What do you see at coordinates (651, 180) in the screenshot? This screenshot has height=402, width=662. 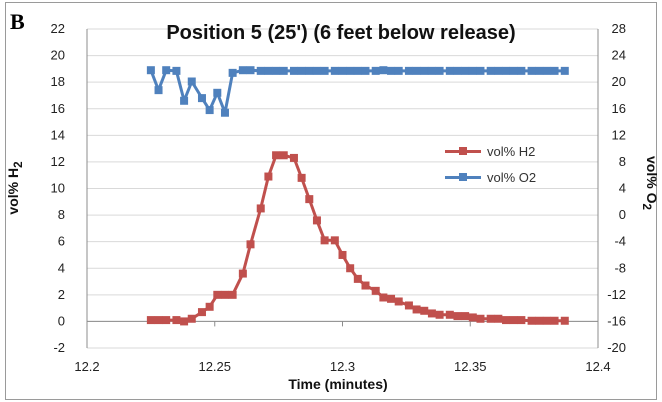 I see `y2-axis-title-text: vol% O` at bounding box center [651, 180].